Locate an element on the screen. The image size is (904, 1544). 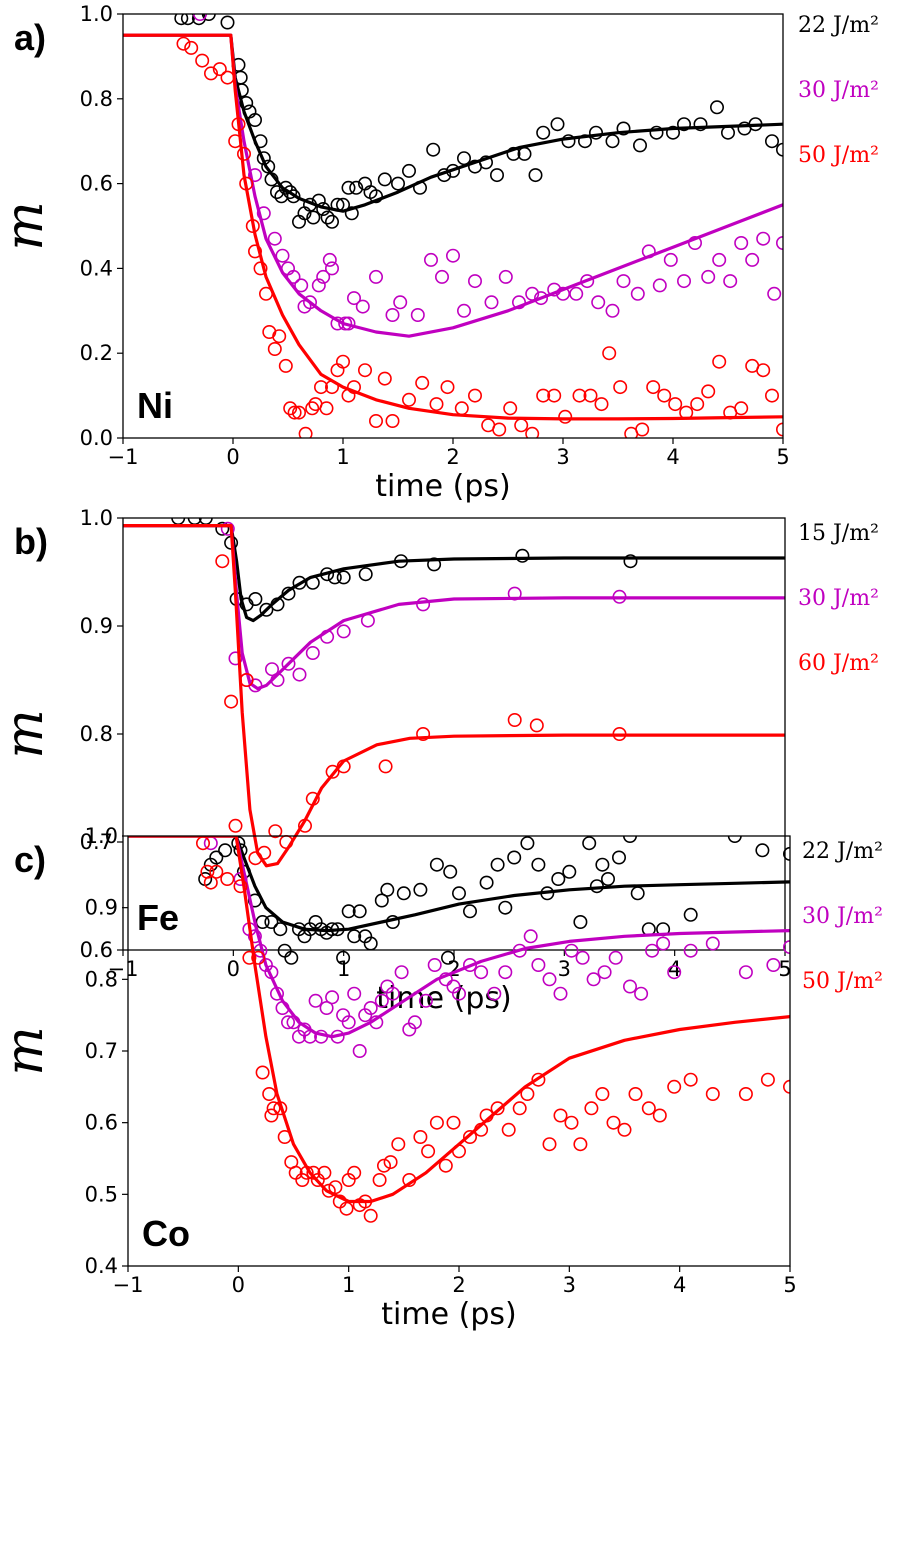
legend-entry-2: 50 J/m² is located at coordinates (838, 155).